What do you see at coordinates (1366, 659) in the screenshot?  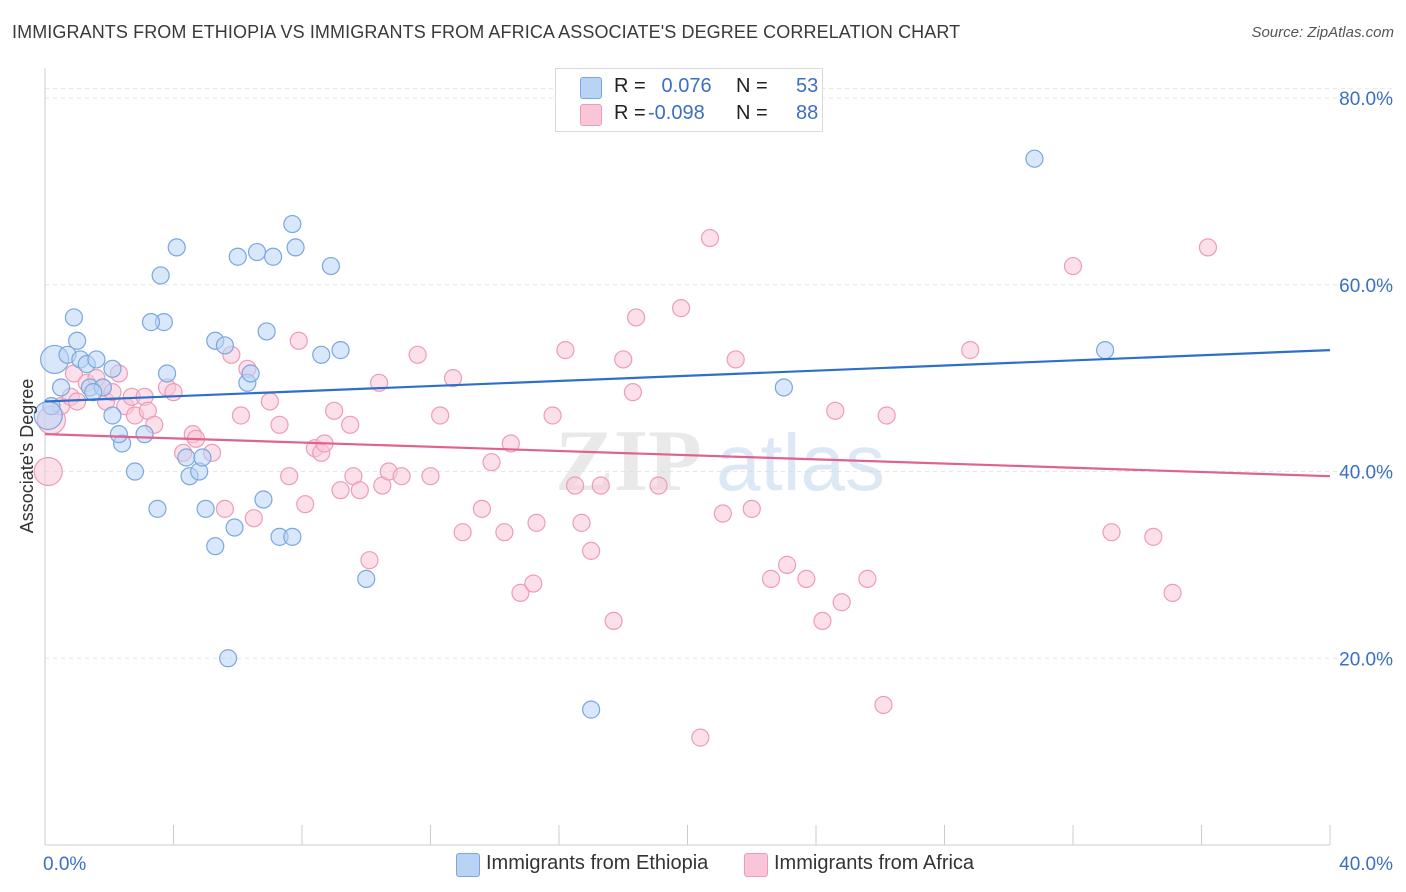 I see `y-tick-label: 20.0%` at bounding box center [1366, 659].